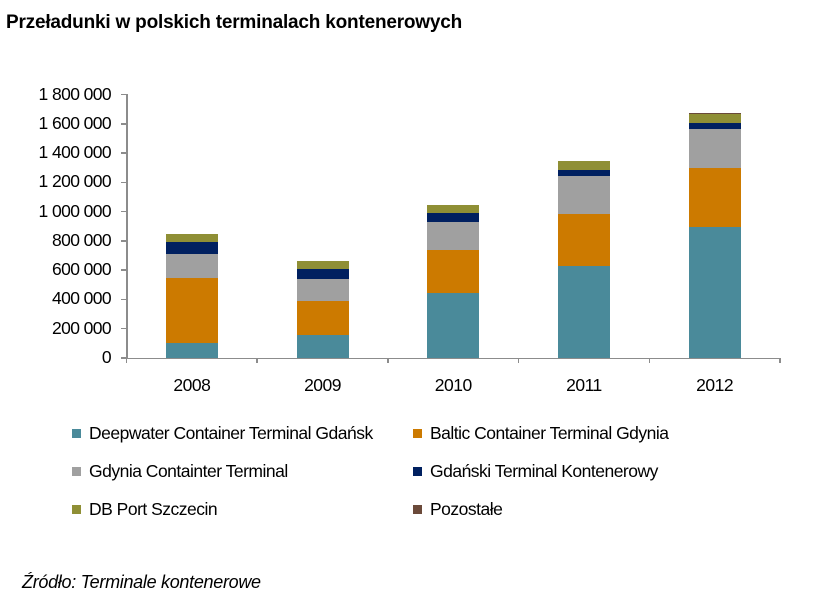  I want to click on y-tick-label: 600 000, so click(81, 269).